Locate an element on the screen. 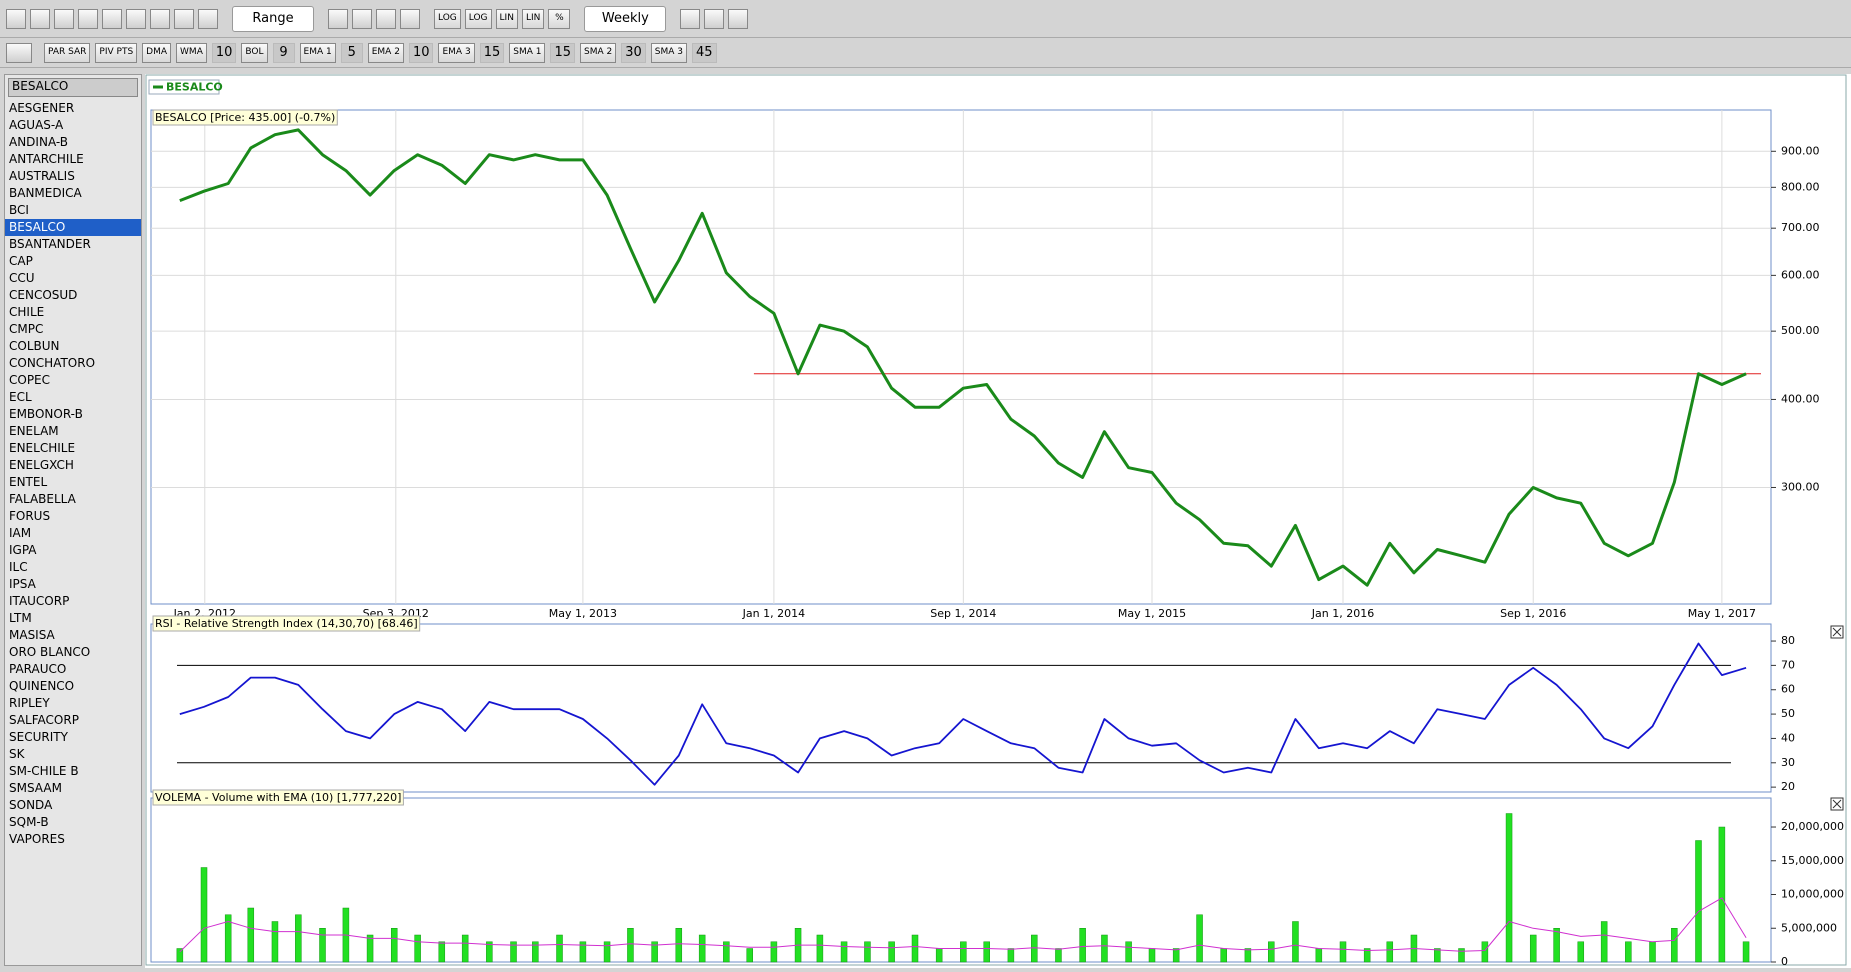 The height and width of the screenshot is (972, 1851). symbol-item: SK is located at coordinates (17, 754).